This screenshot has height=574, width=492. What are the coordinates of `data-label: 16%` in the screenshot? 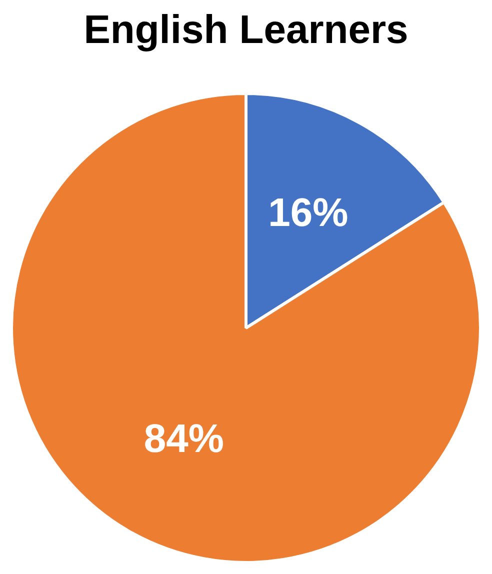 It's located at (308, 213).